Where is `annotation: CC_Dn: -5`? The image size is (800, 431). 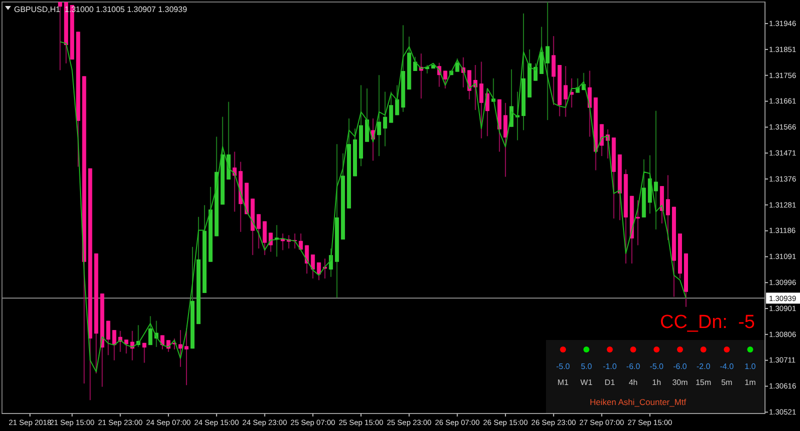 annotation: CC_Dn: -5 is located at coordinates (707, 322).